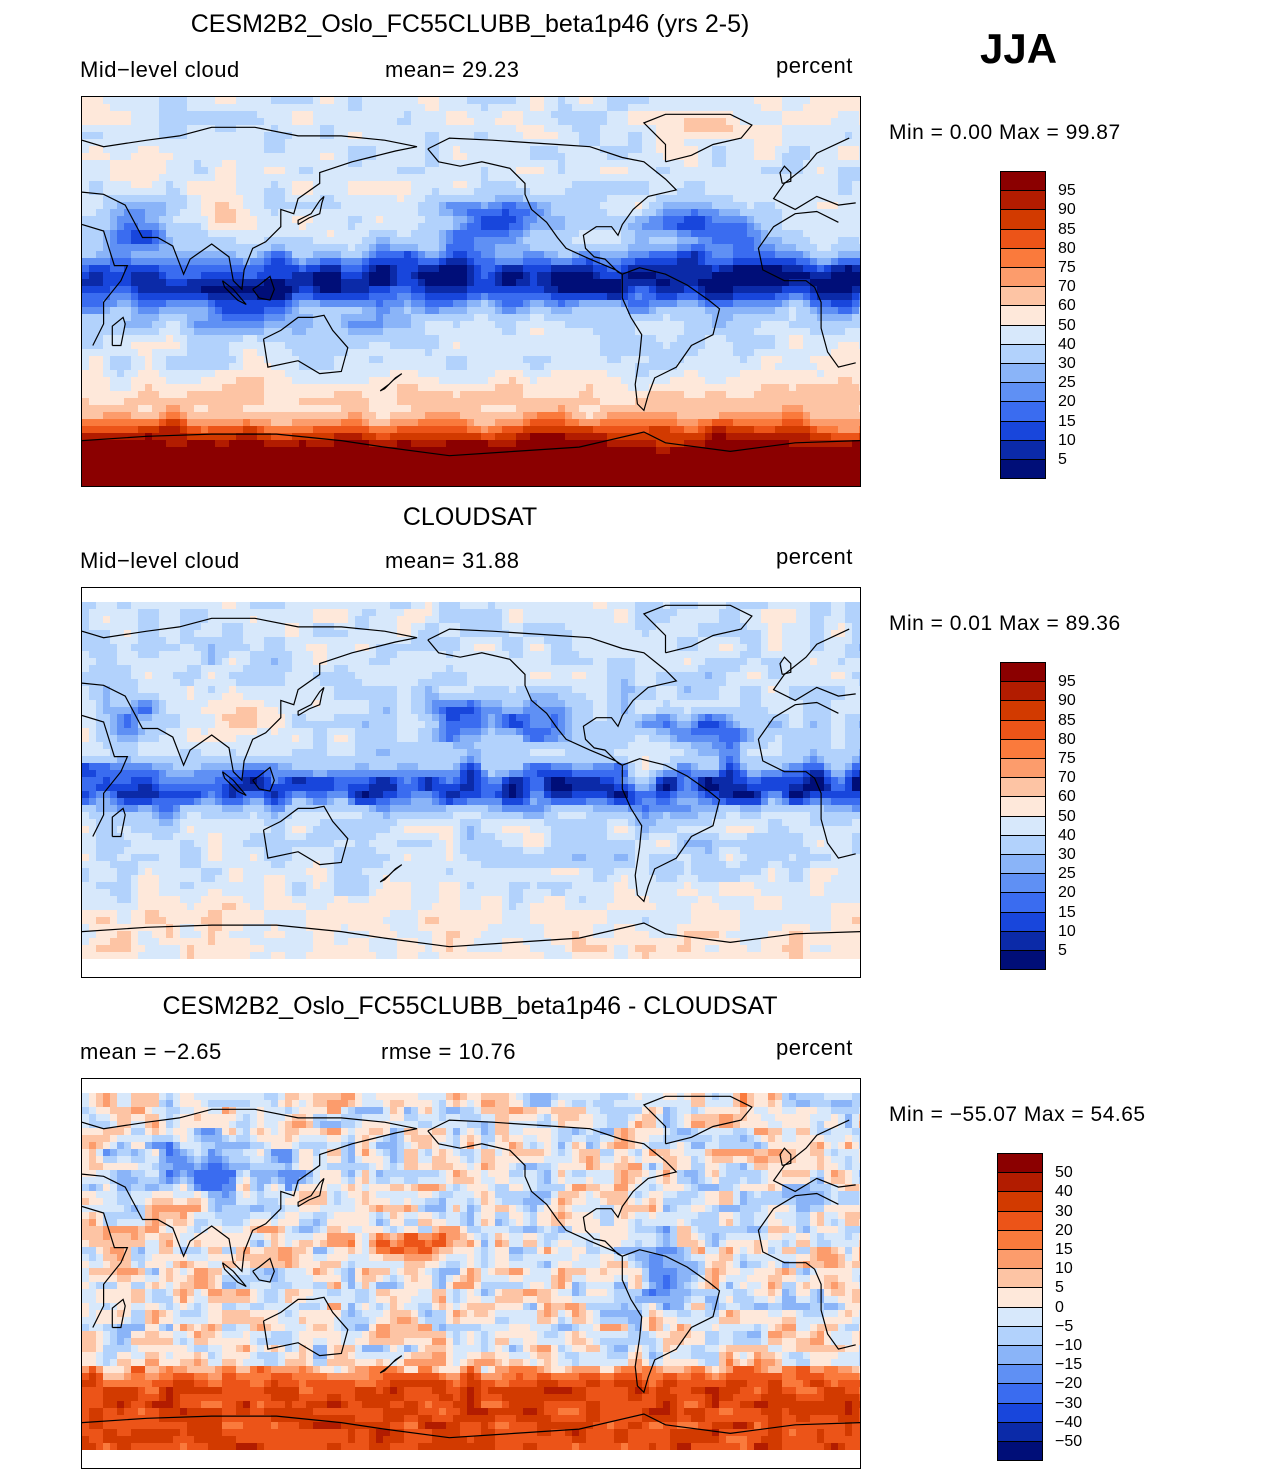  Describe the element at coordinates (1069, 1422) in the screenshot. I see `colorbar-tick-label: −40` at that location.